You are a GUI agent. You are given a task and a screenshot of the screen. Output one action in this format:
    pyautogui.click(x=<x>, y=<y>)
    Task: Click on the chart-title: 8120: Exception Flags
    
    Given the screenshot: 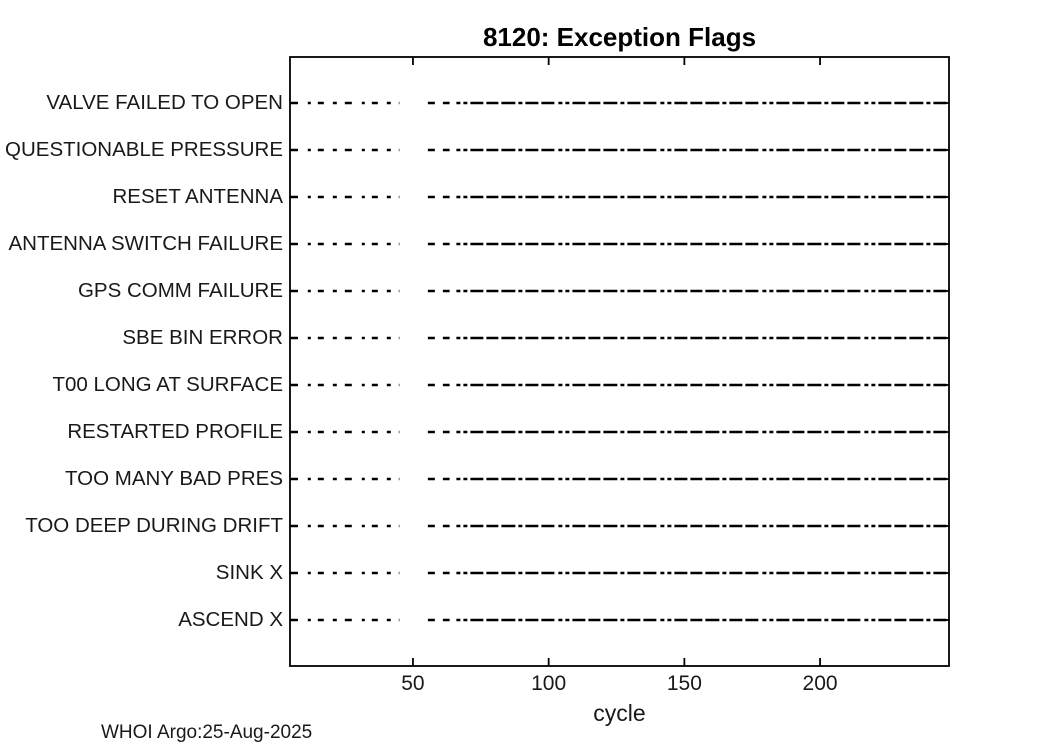 What is the action you would take?
    pyautogui.click(x=619, y=37)
    